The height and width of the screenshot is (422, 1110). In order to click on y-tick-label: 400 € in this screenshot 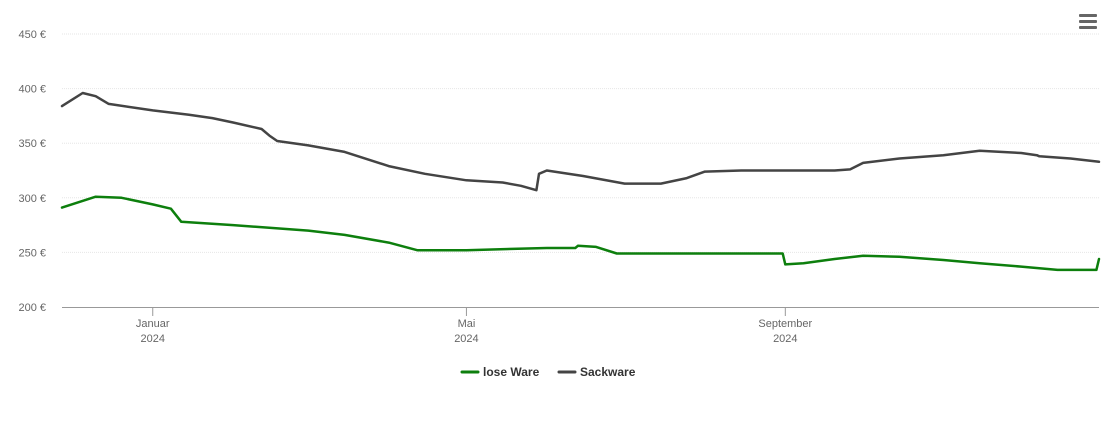, I will do `click(32, 90)`.